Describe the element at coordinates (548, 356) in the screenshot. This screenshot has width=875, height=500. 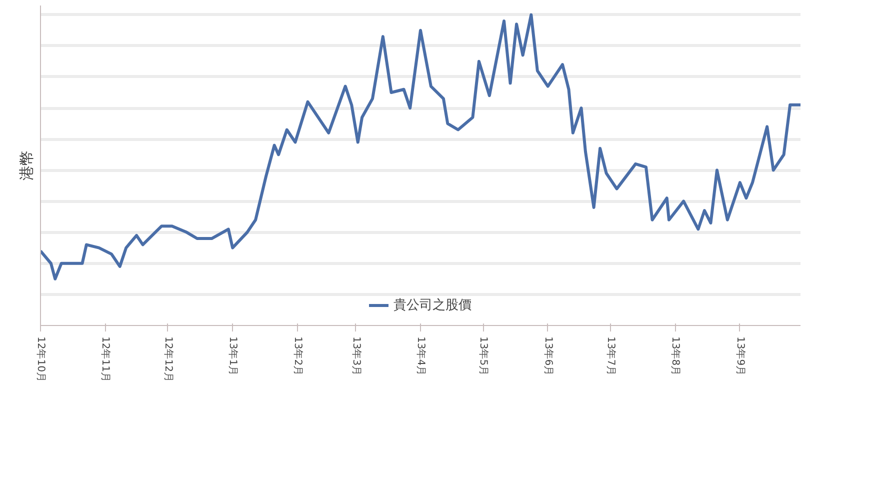
I see `x-tick-label: 13年6月` at that location.